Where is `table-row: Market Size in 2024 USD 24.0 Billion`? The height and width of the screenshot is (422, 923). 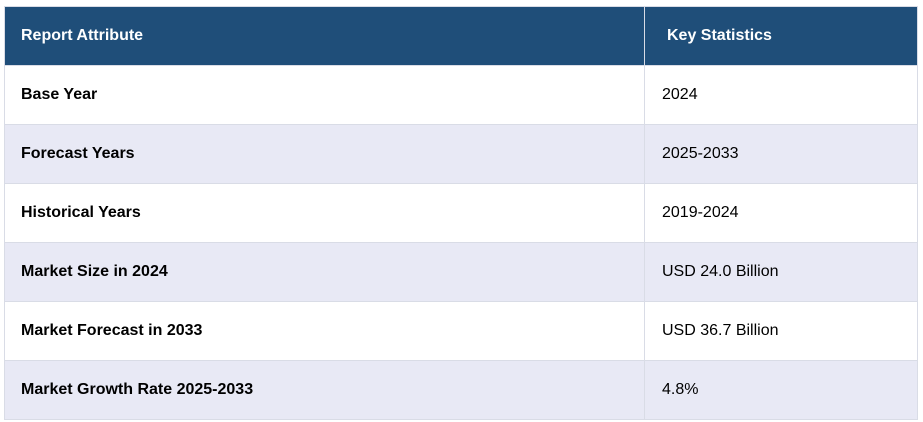
table-row: Market Size in 2024 USD 24.0 Billion is located at coordinates (461, 272).